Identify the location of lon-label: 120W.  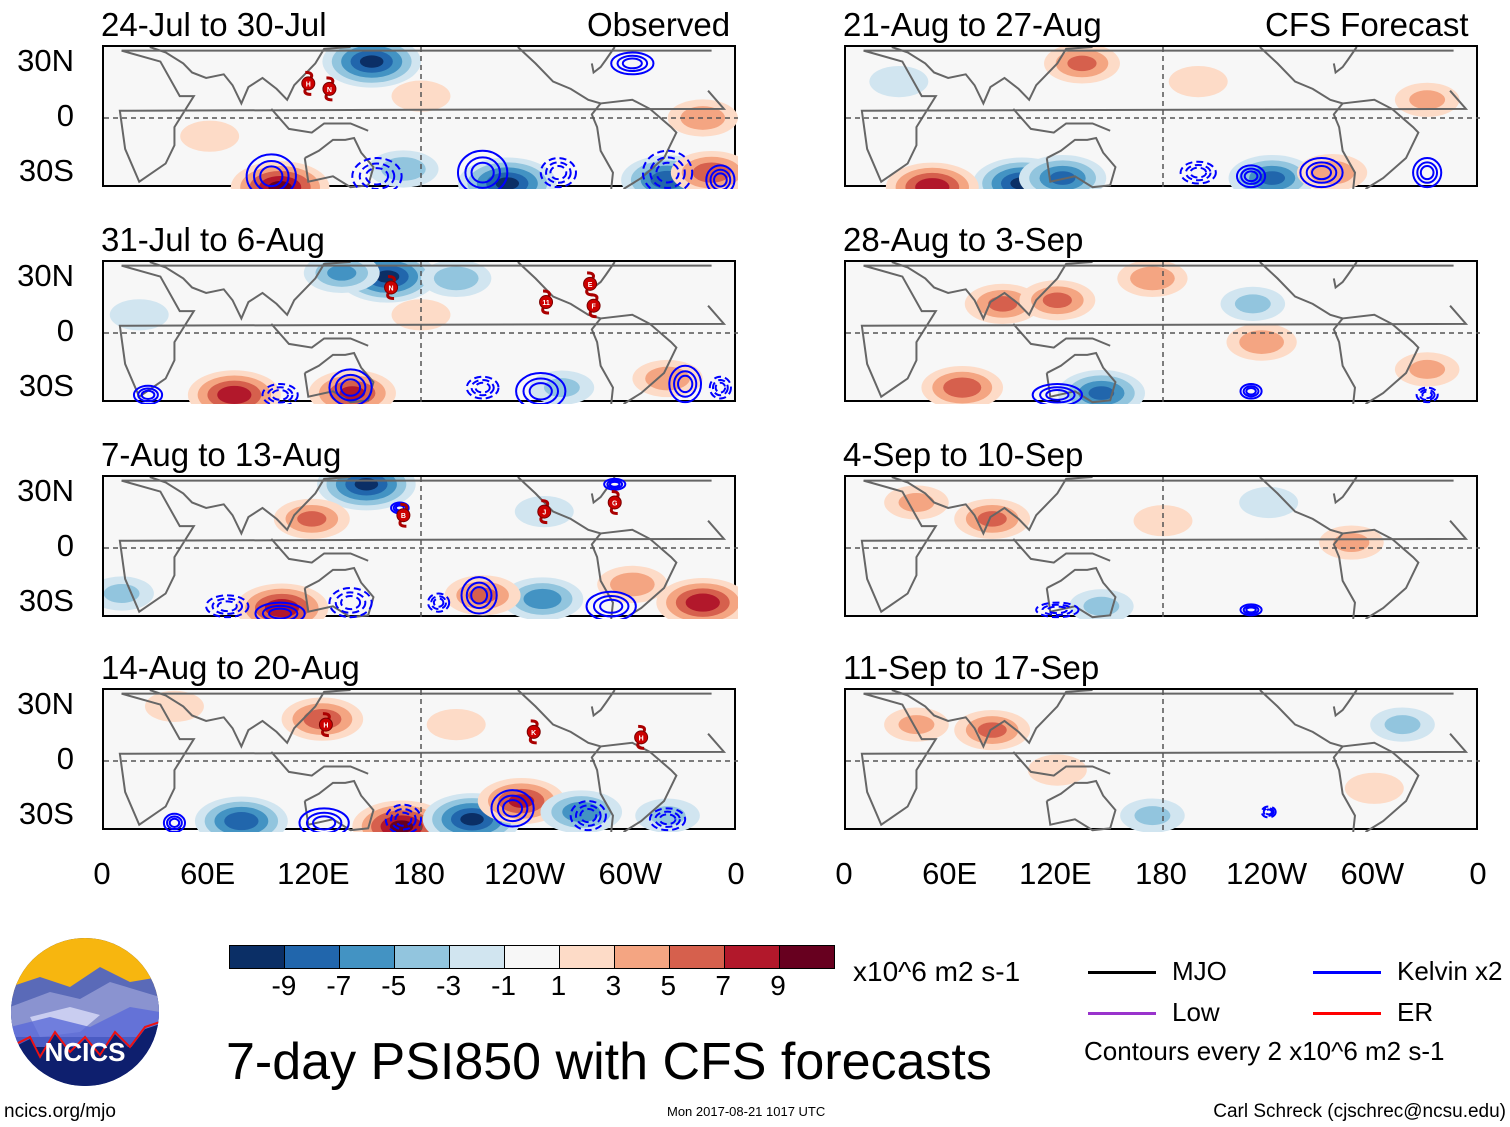
(1267, 873).